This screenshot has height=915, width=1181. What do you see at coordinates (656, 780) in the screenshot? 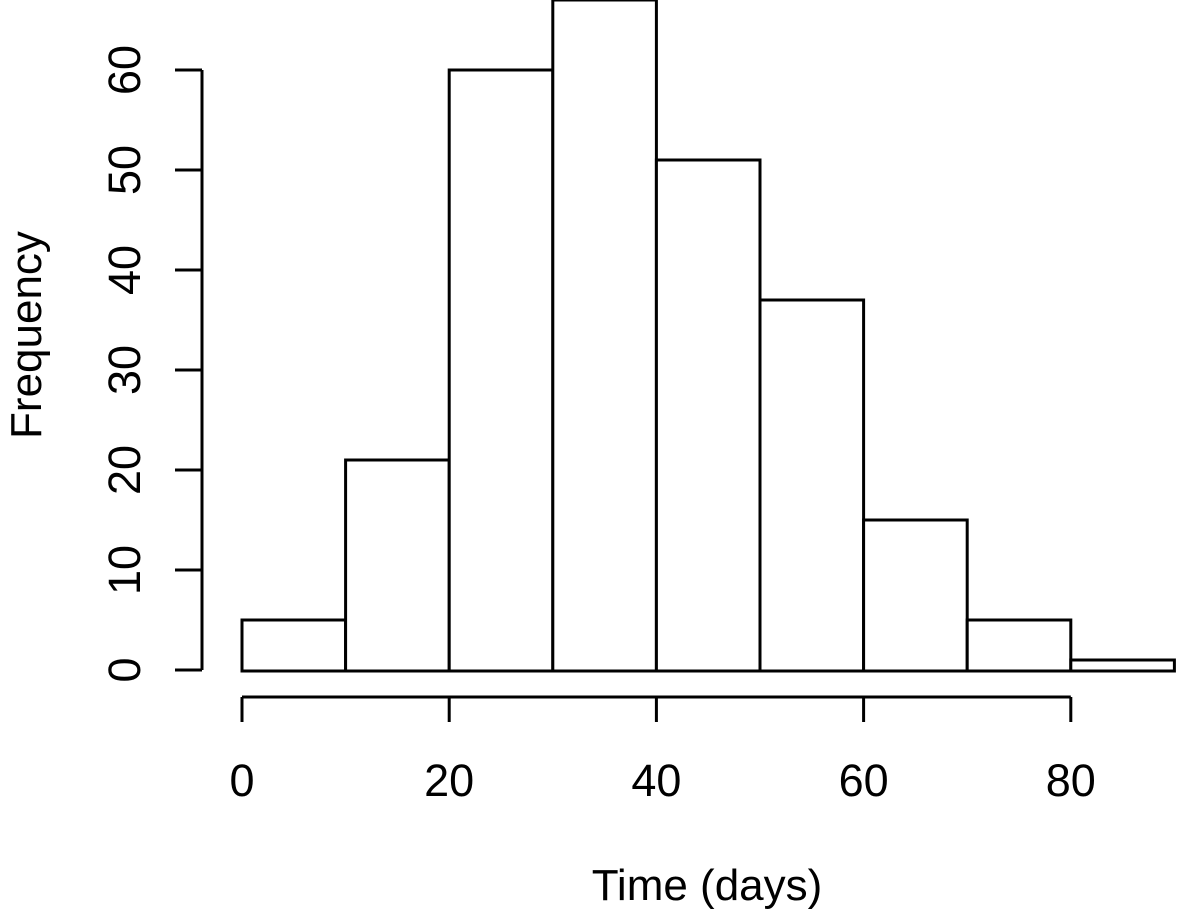
I see `x-tick-label-40: 40` at bounding box center [656, 780].